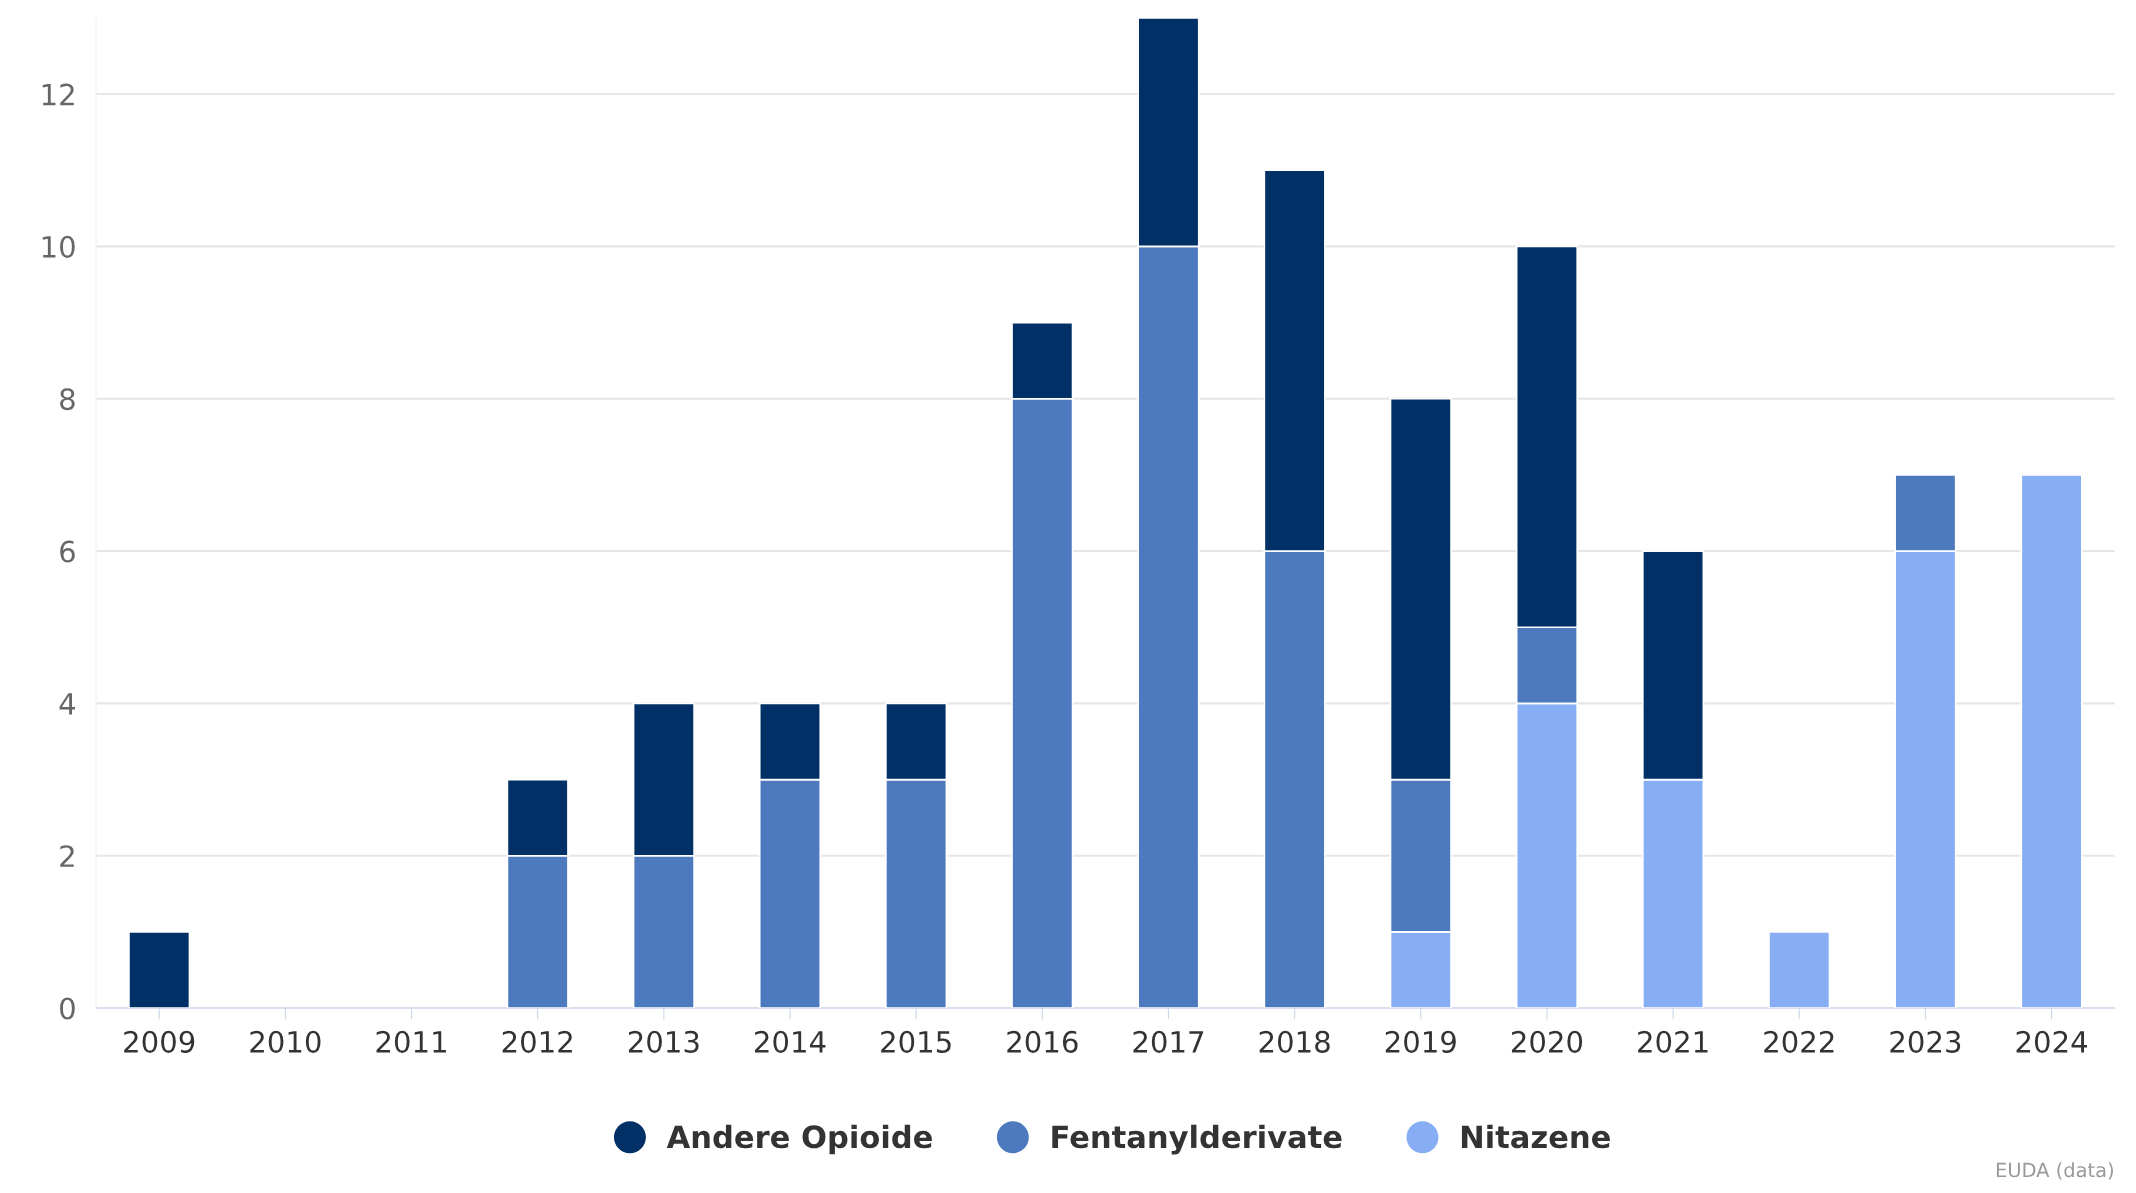 Image resolution: width=2136 pixels, height=1193 pixels. I want to click on x-tick-label: 2009, so click(159, 1041).